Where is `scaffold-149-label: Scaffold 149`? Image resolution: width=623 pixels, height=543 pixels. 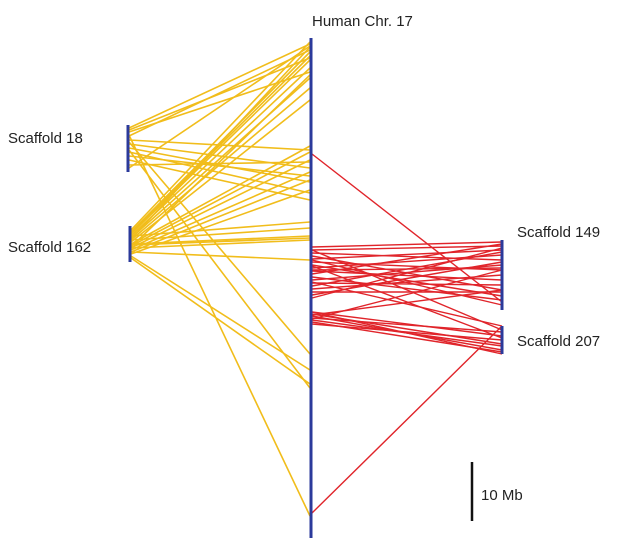 scaffold-149-label: Scaffold 149 is located at coordinates (558, 232).